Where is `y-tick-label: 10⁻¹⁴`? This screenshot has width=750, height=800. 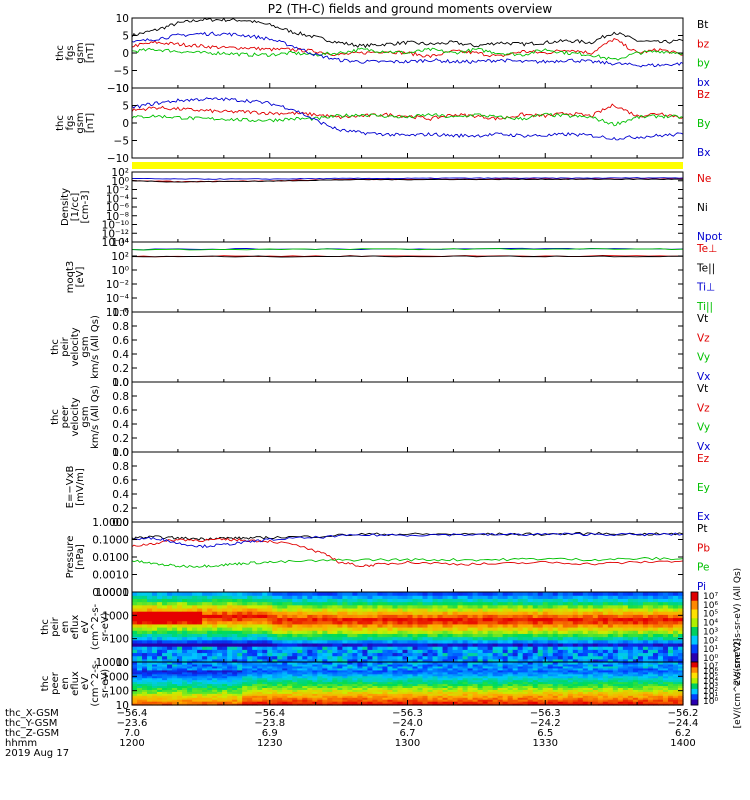 y-tick-label: 10⁻¹⁴ is located at coordinates (115, 243).